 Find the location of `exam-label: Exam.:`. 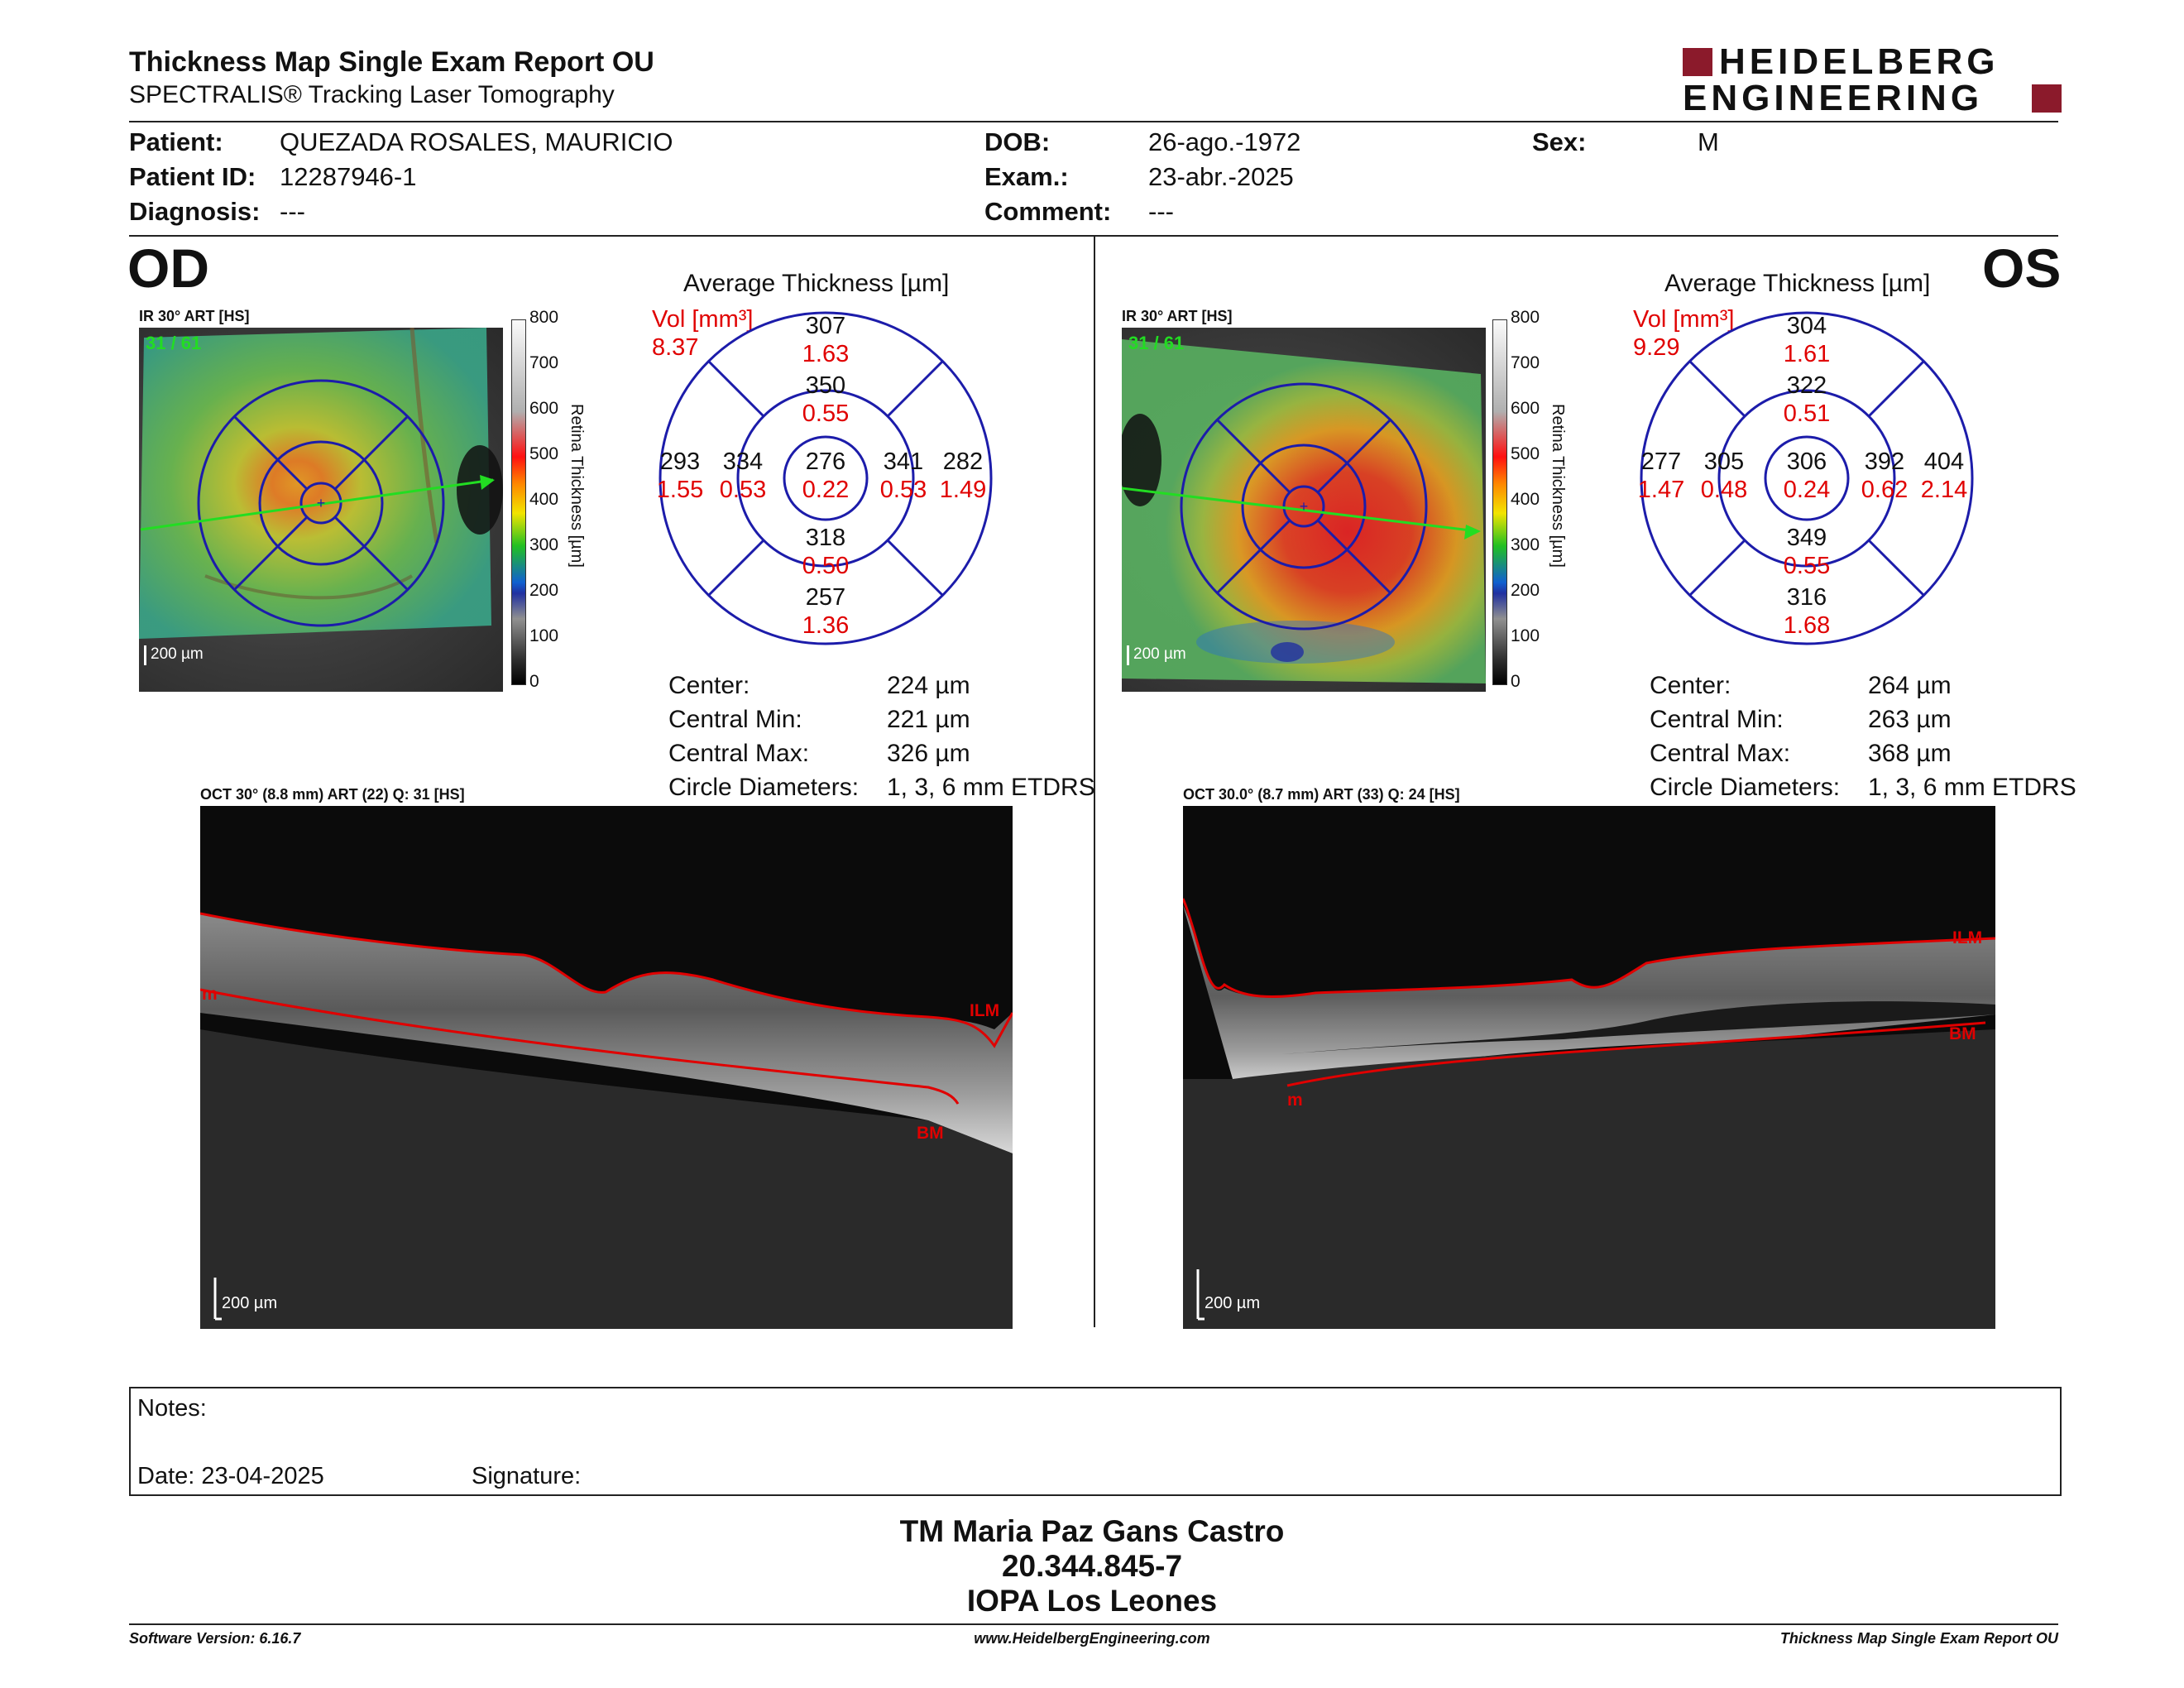

exam-label: Exam.: is located at coordinates (1026, 176).